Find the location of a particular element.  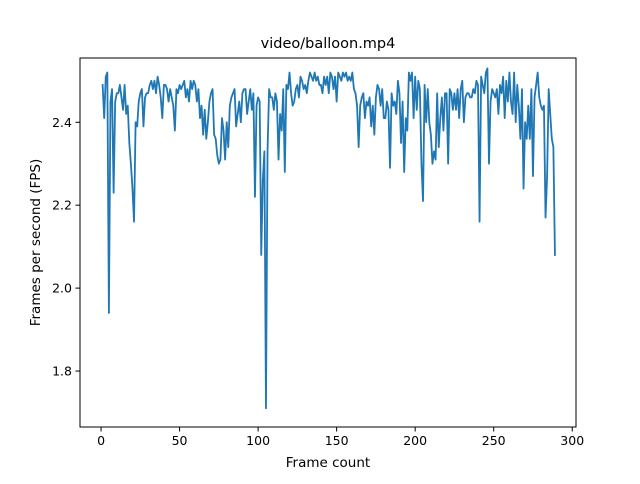

x-tick-label: 200 is located at coordinates (415, 440).